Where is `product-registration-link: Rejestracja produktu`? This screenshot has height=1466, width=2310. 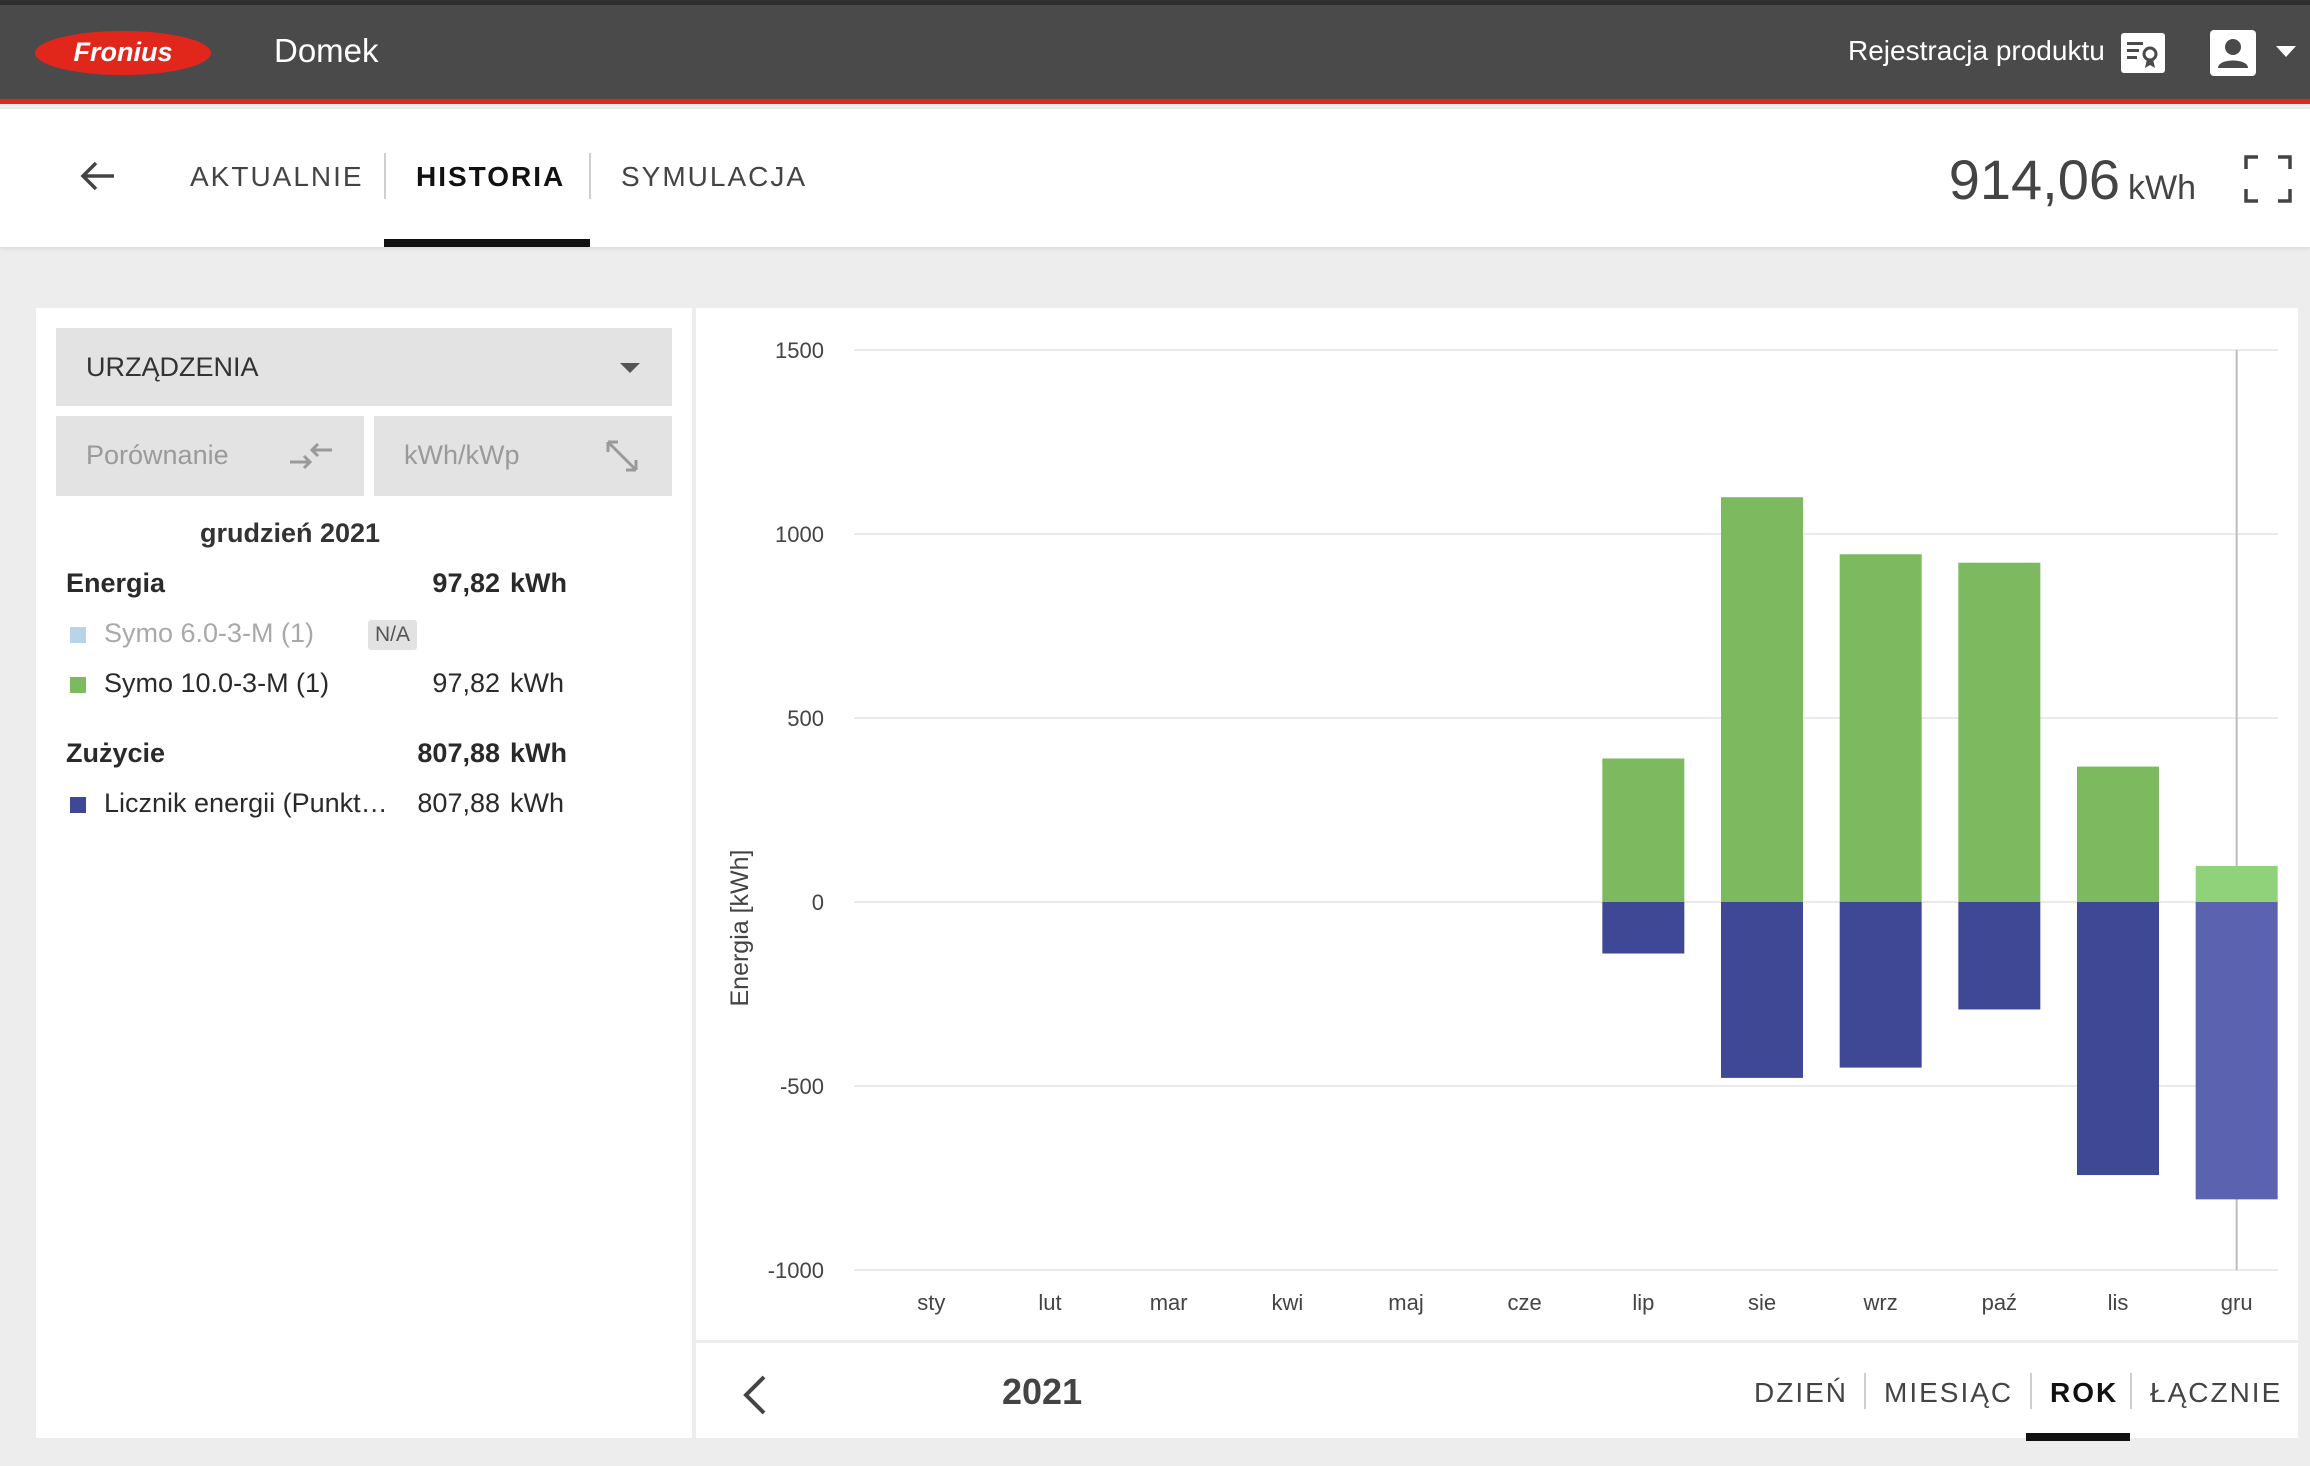
product-registration-link: Rejestracja produktu is located at coordinates (1976, 50).